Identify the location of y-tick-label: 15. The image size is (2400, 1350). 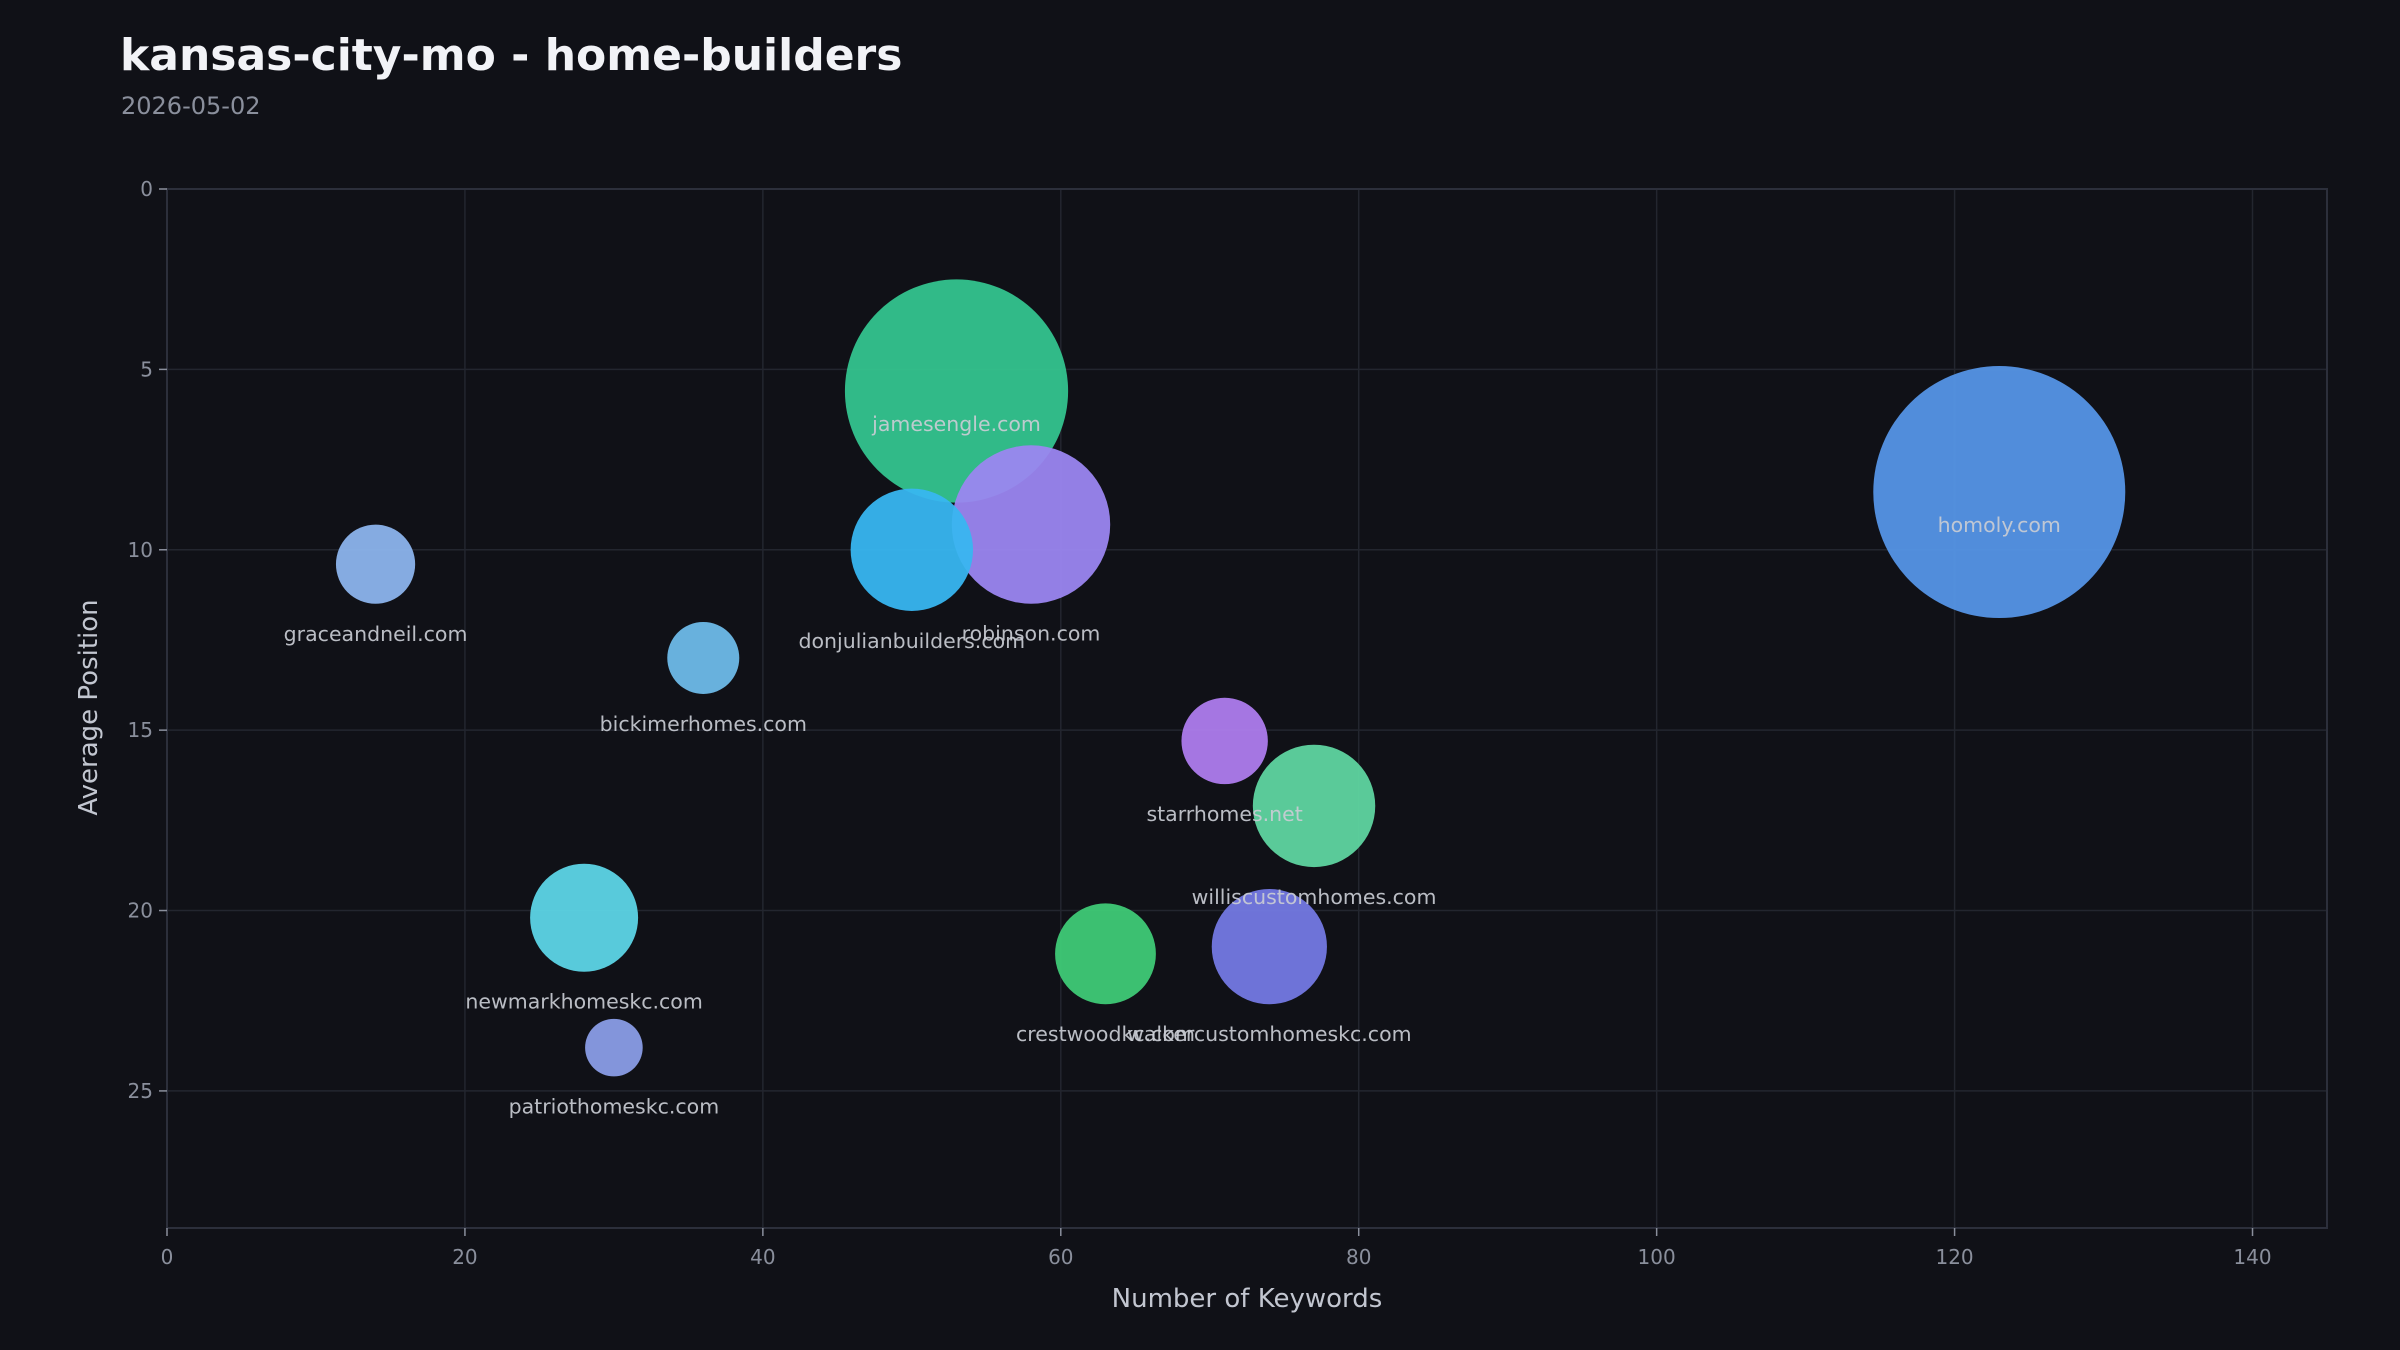
(140, 730).